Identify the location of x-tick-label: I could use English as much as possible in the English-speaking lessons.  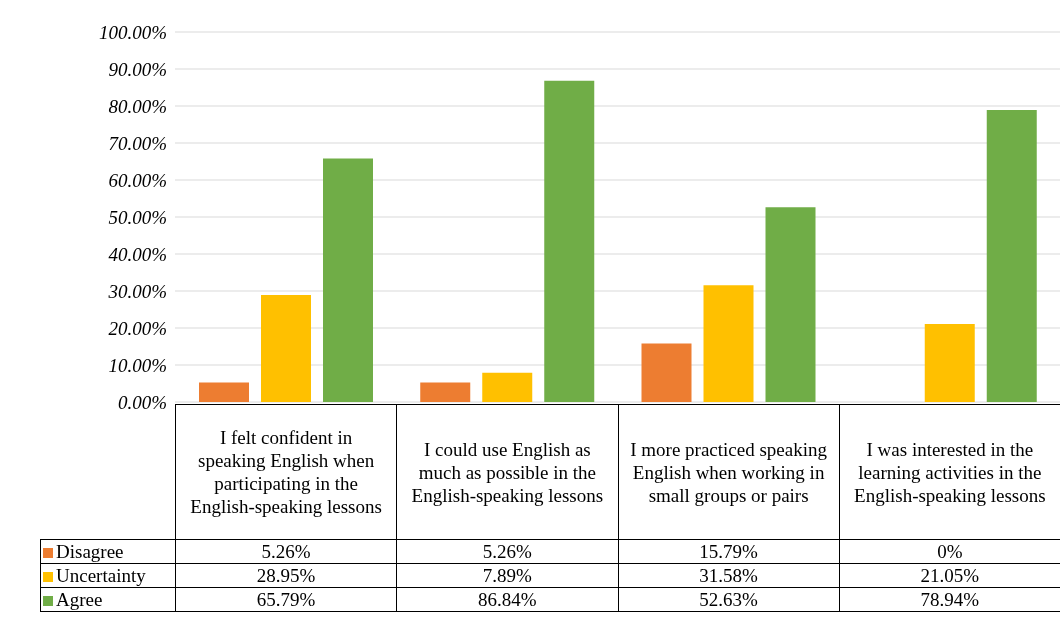
(507, 472).